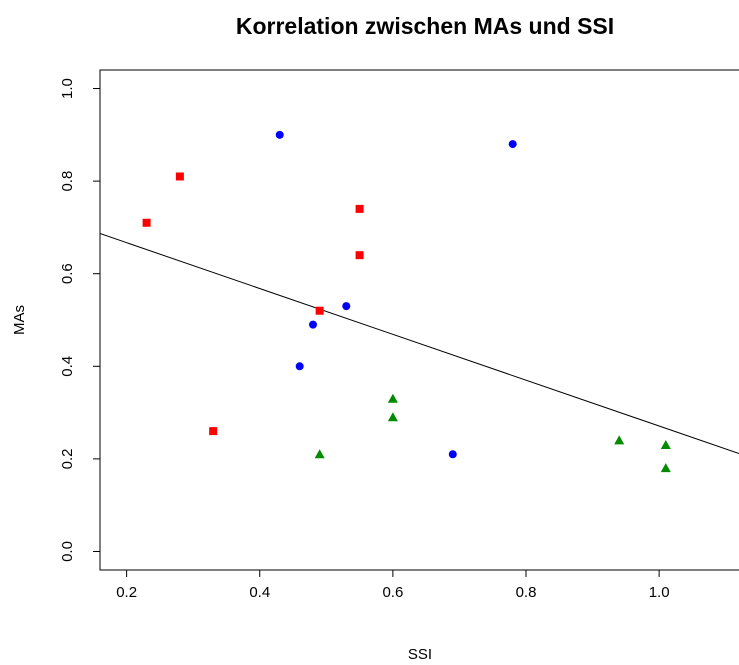 The image size is (739, 665). I want to click on x-axis-label: SSI, so click(420, 654).